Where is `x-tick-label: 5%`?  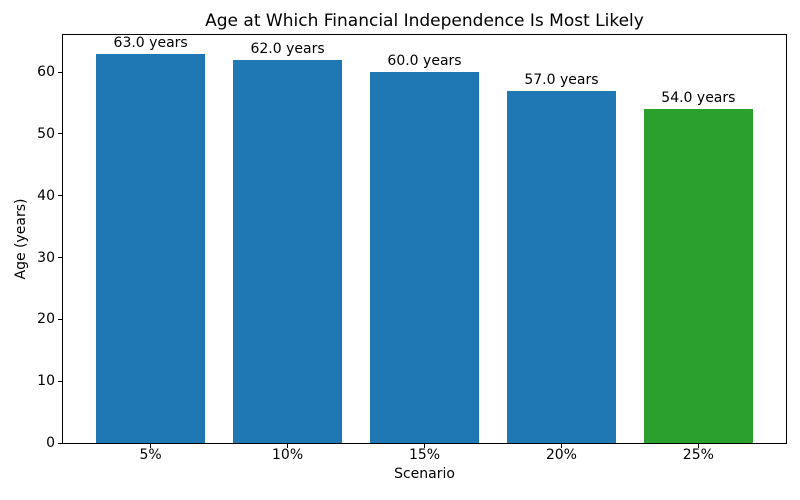 x-tick-label: 5% is located at coordinates (150, 455).